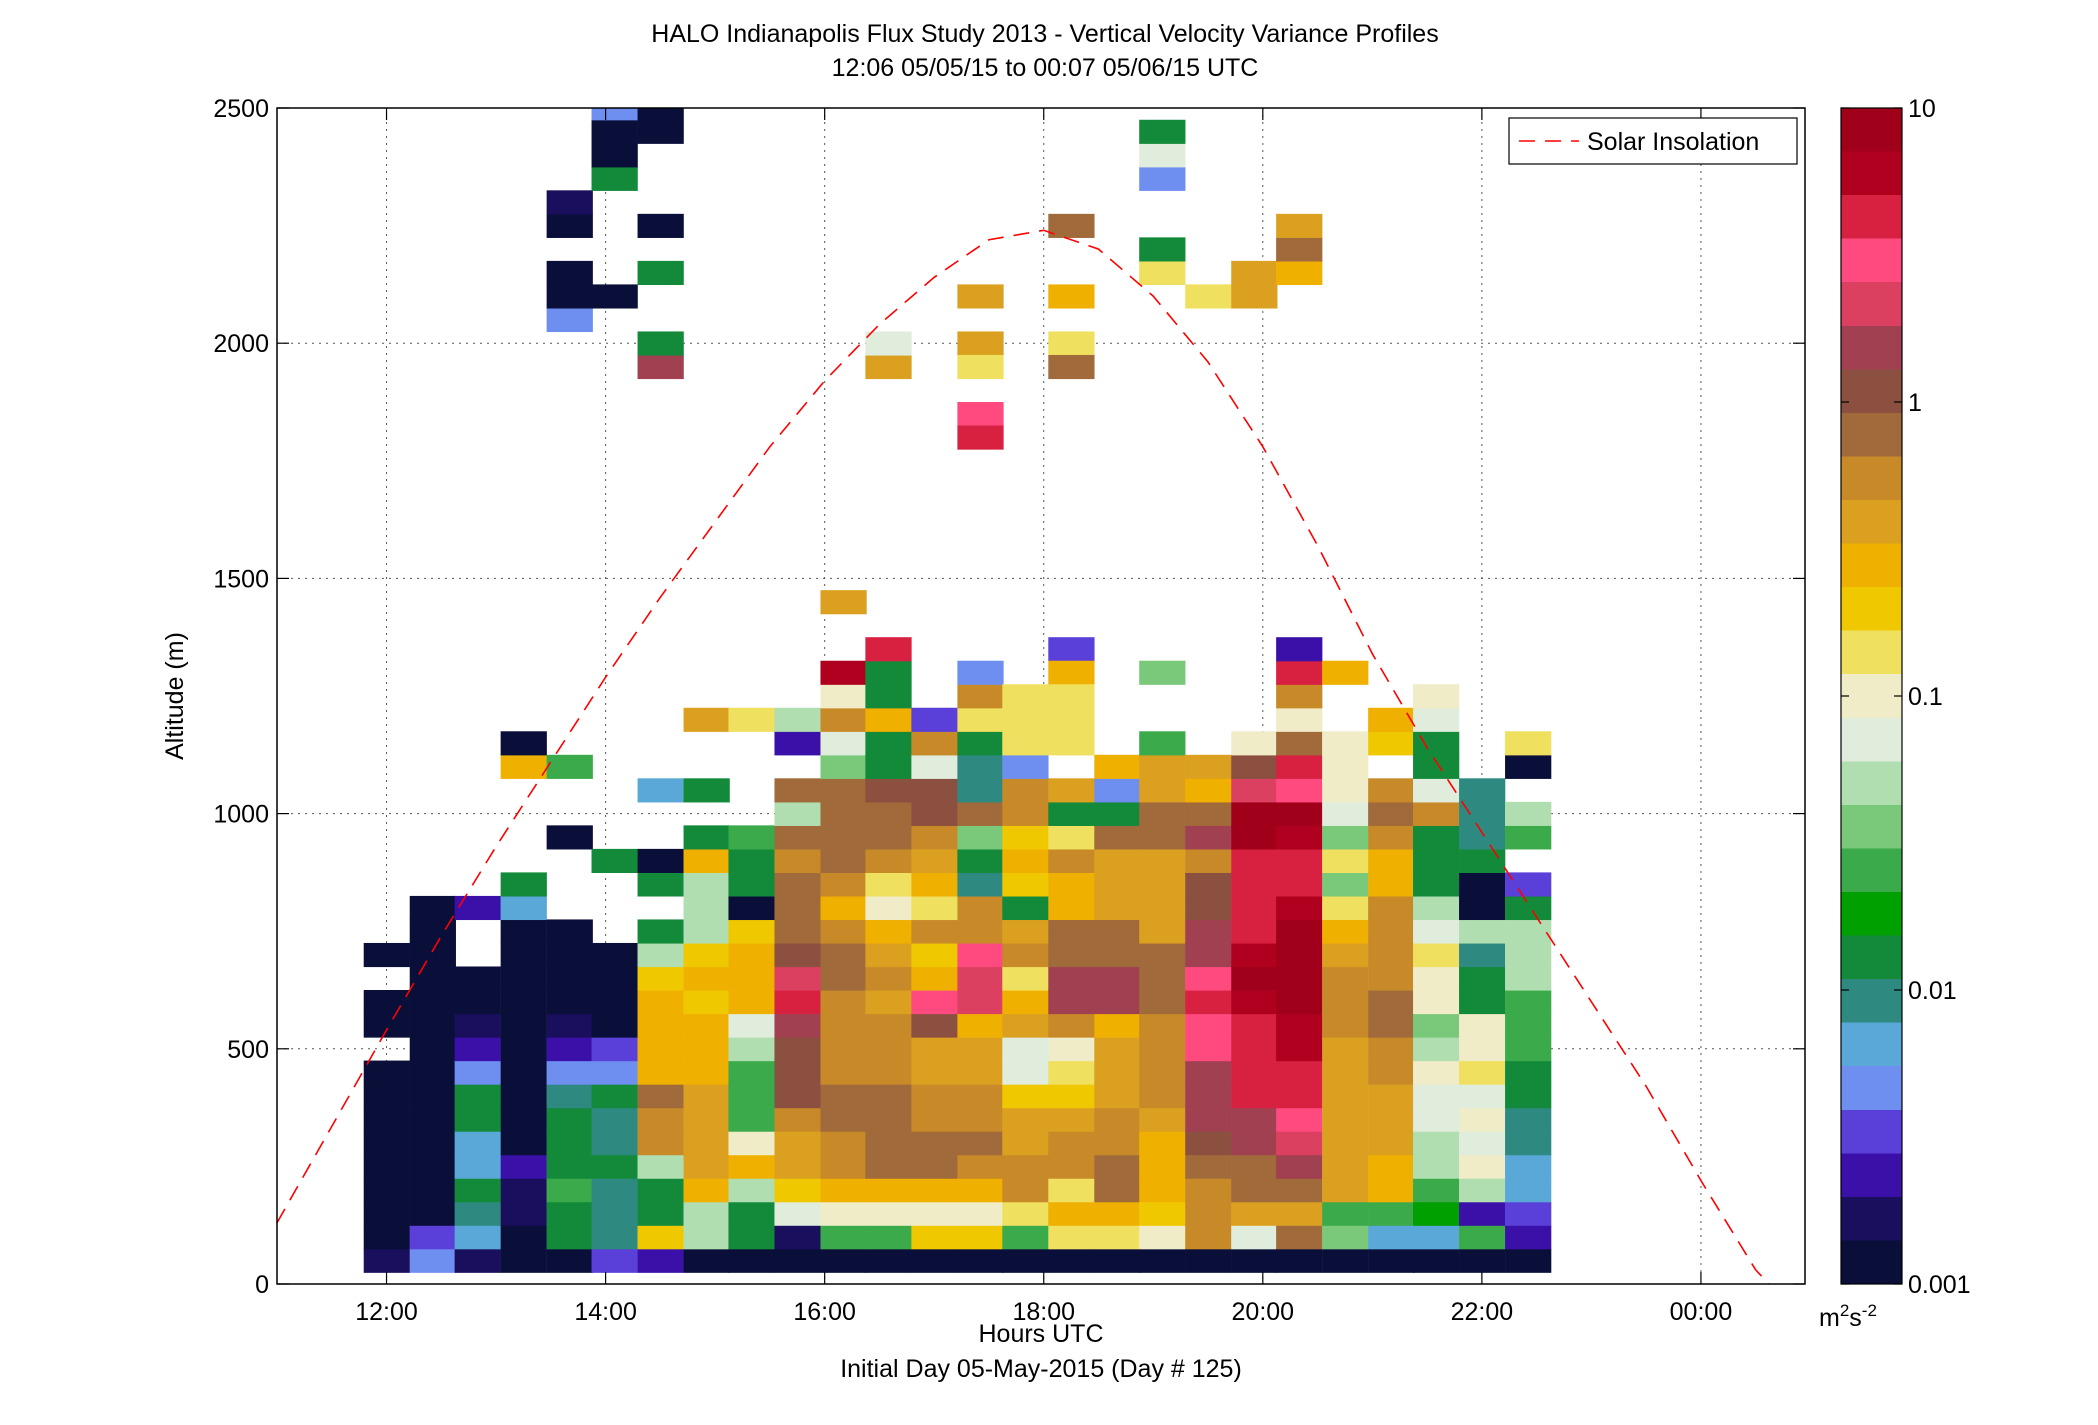  What do you see at coordinates (1906, 697) in the screenshot?
I see `colorbar-ticks: 0.001 0.01 0.1 1 10` at bounding box center [1906, 697].